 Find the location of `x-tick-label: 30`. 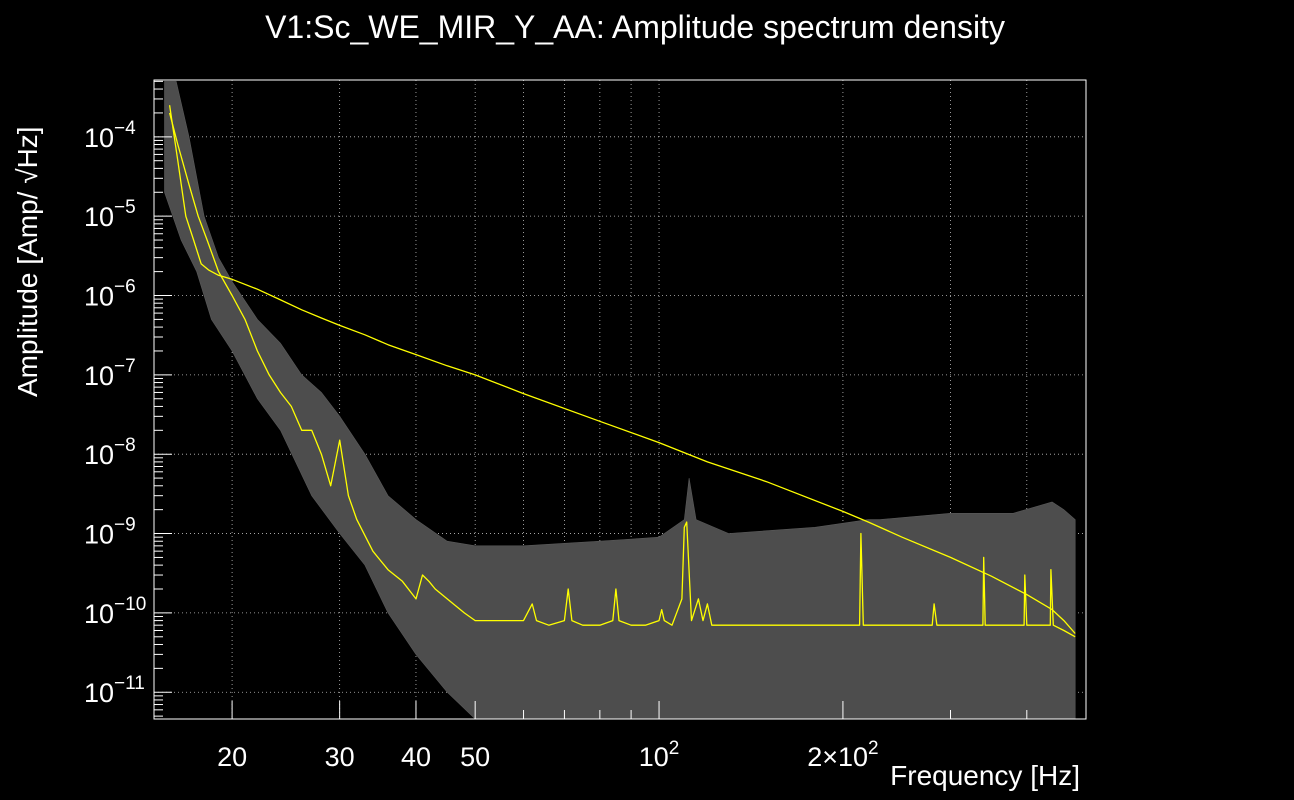

x-tick-label: 30 is located at coordinates (340, 757).